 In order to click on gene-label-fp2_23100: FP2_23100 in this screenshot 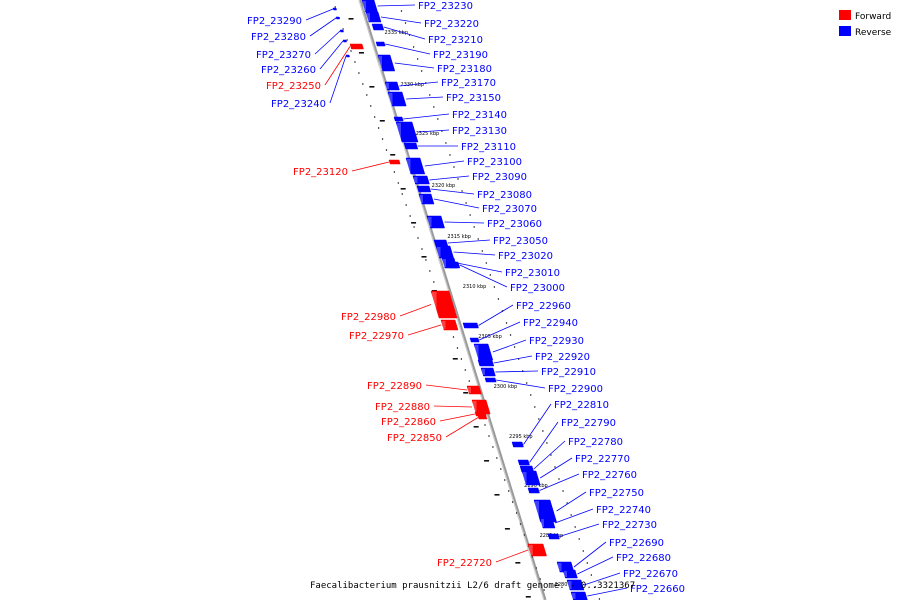, I will do `click(494, 162)`.